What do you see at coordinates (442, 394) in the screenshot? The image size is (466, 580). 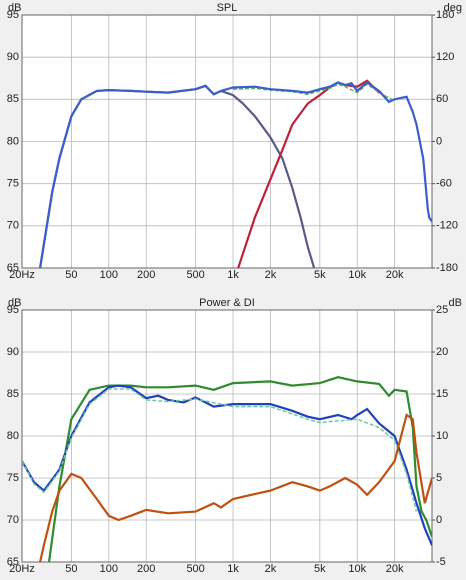 I see `y2-tick-label: 15` at bounding box center [442, 394].